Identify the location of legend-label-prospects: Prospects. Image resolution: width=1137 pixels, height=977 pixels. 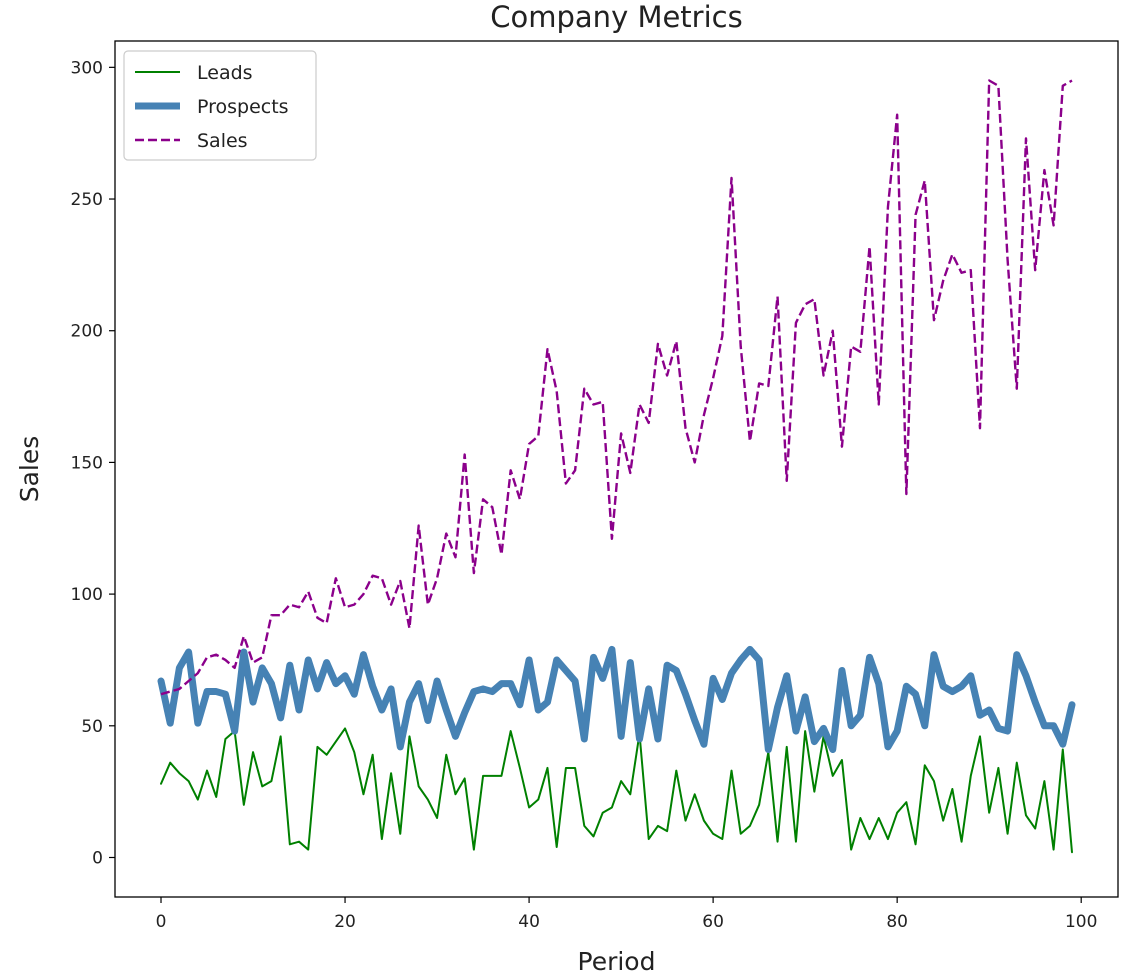
(243, 107).